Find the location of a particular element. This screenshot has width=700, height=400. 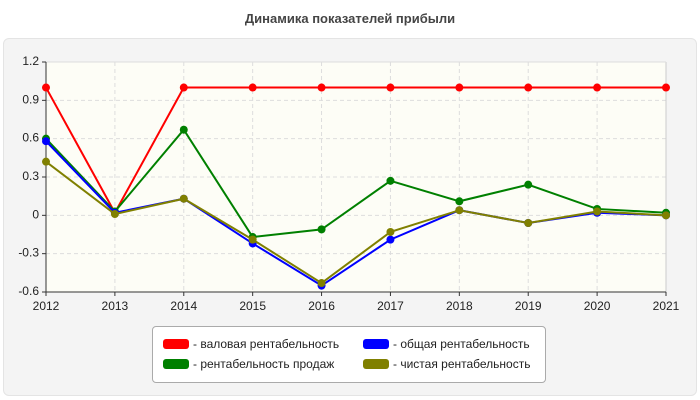

legend-label: - чистая рентабельность is located at coordinates (462, 364).